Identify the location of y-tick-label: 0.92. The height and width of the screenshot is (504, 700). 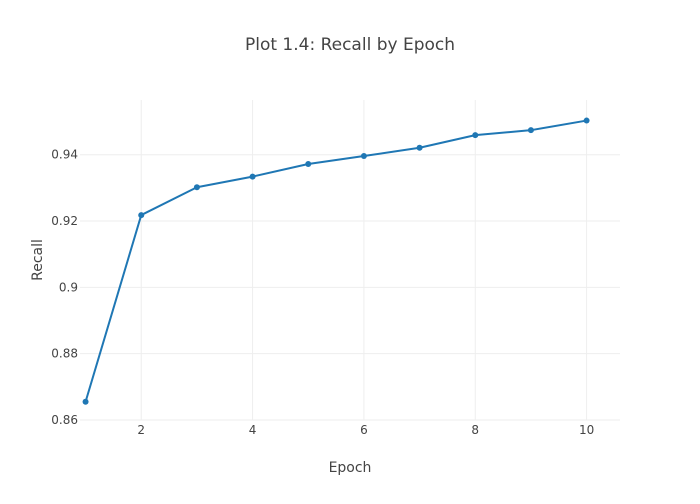
(64, 221).